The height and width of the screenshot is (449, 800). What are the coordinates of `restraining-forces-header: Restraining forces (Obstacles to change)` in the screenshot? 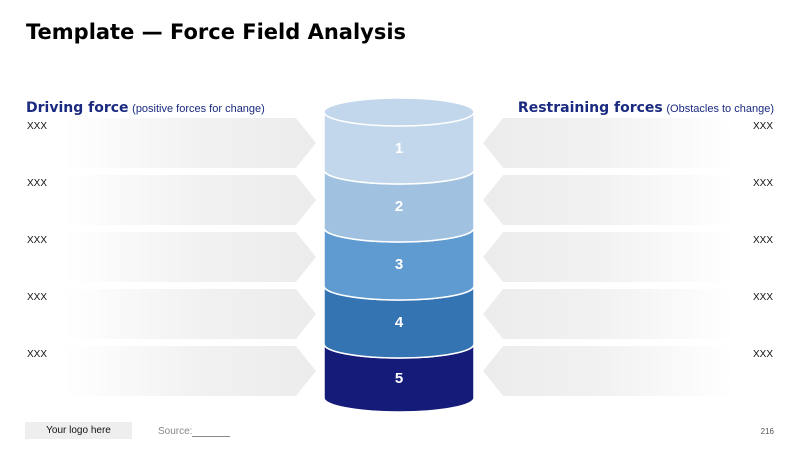 It's located at (646, 108).